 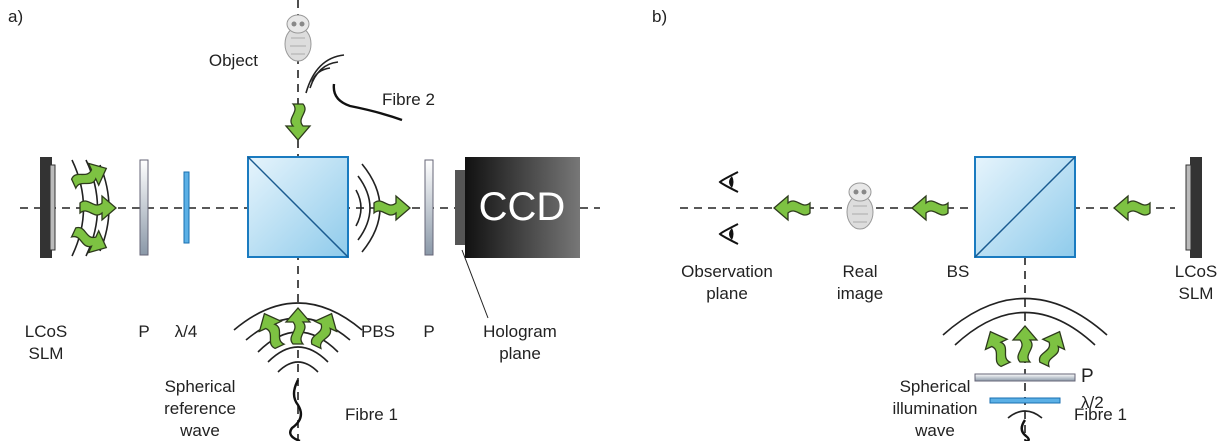 I want to click on label: λ/4, so click(x=186, y=331).